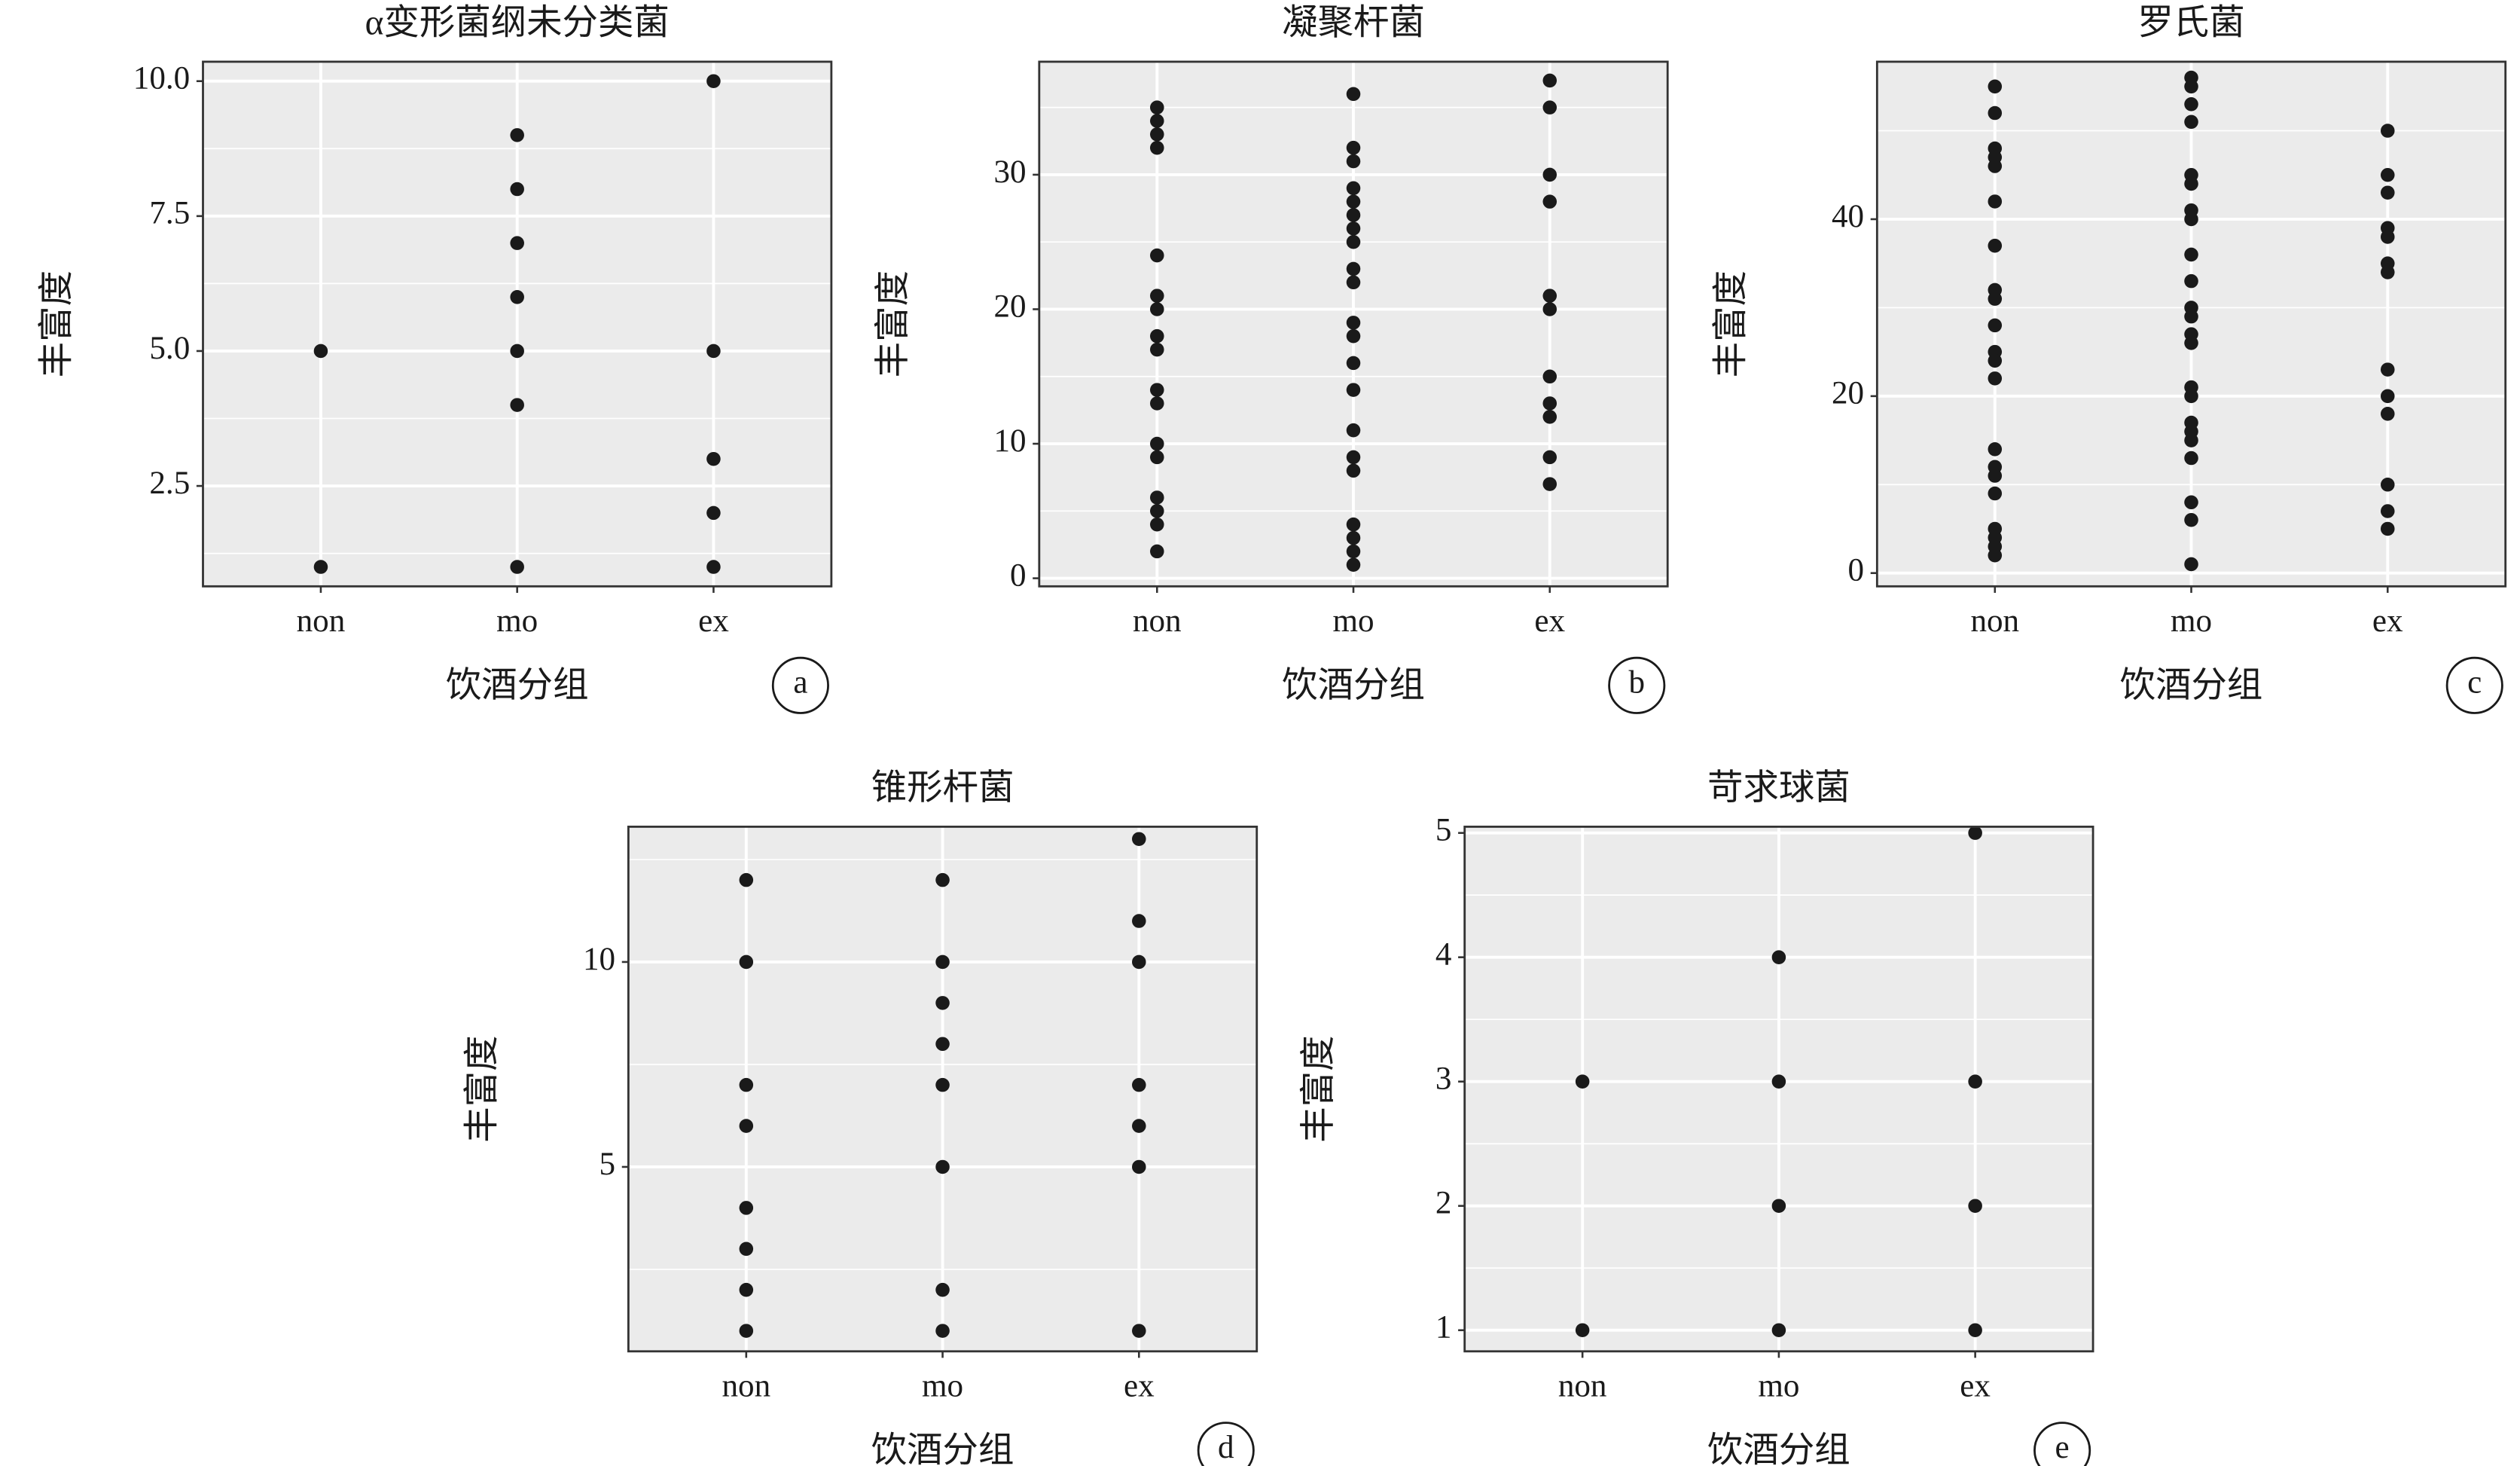 The image size is (2520, 1466). I want to click on chart-title: 罗氏菌, so click(2190, 22).